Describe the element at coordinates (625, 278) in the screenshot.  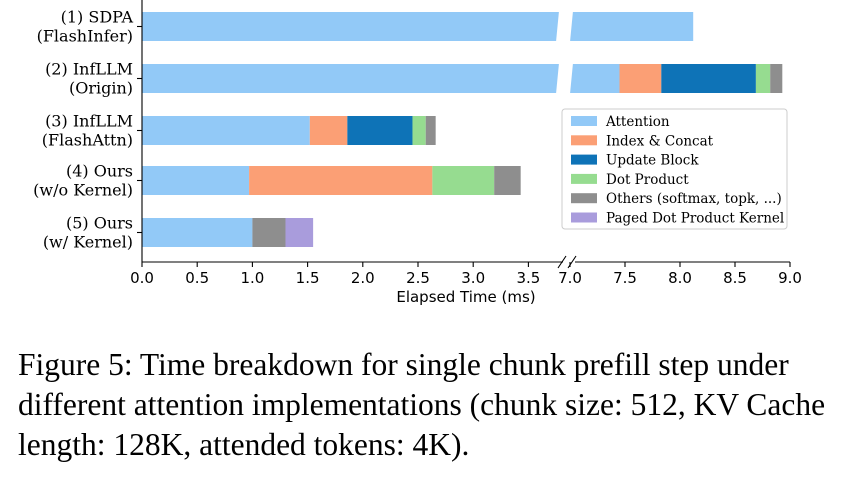
I see `x-tick-label: 7.5` at that location.